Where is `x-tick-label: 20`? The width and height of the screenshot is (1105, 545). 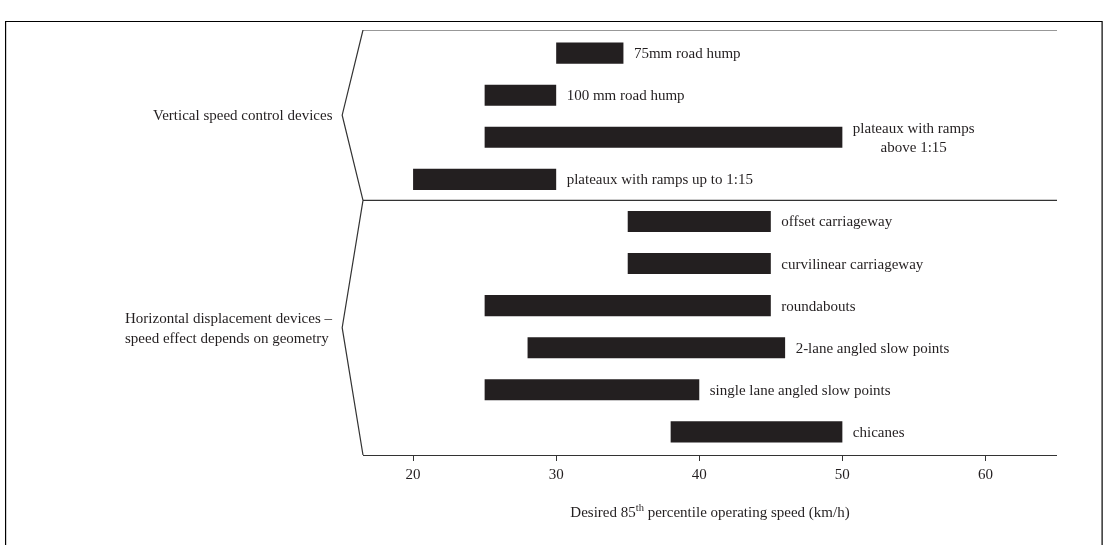 x-tick-label: 20 is located at coordinates (413, 474).